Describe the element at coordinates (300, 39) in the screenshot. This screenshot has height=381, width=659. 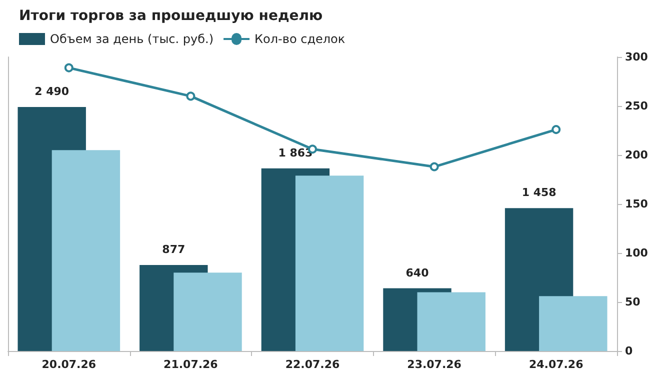
I see `legend-label: Кол-во сделок` at that location.